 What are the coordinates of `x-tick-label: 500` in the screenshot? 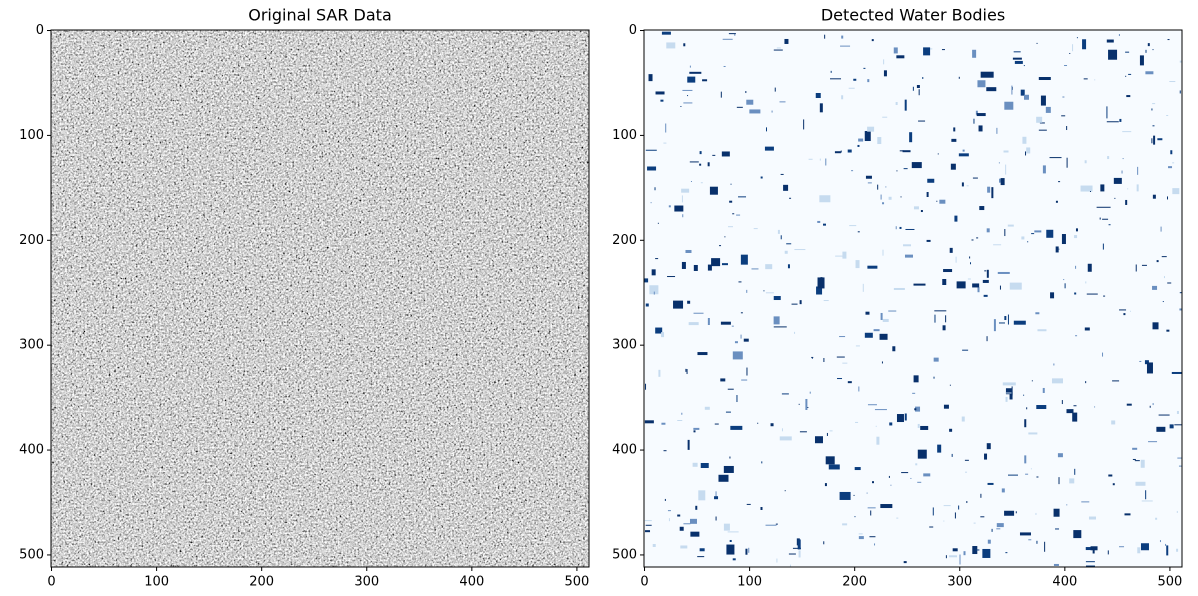 It's located at (577, 582).